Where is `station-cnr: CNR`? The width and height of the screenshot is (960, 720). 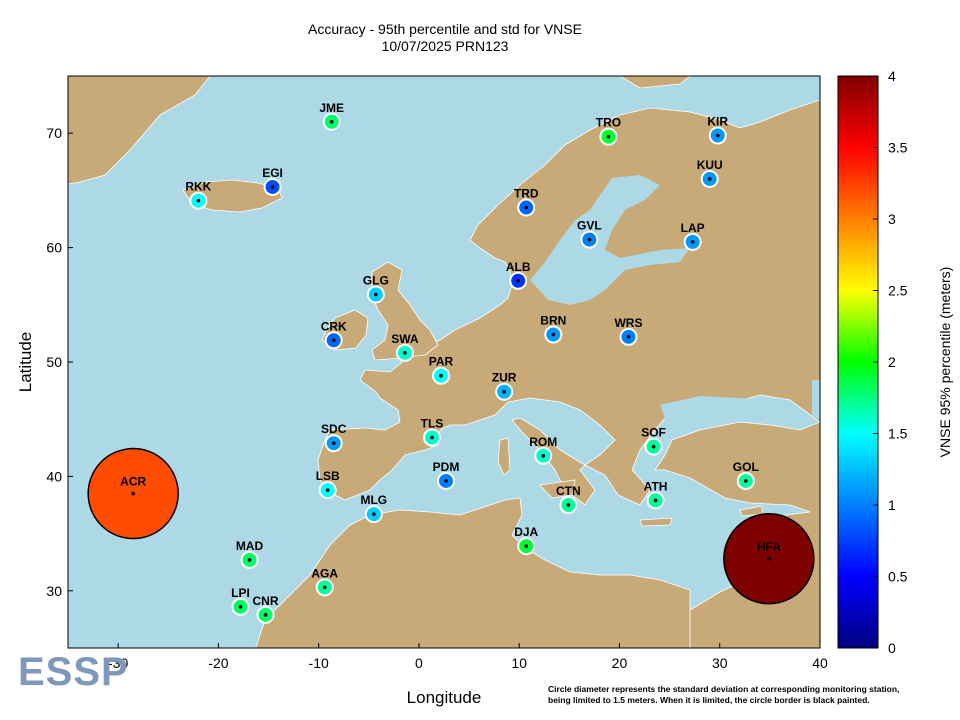
station-cnr: CNR is located at coordinates (266, 609).